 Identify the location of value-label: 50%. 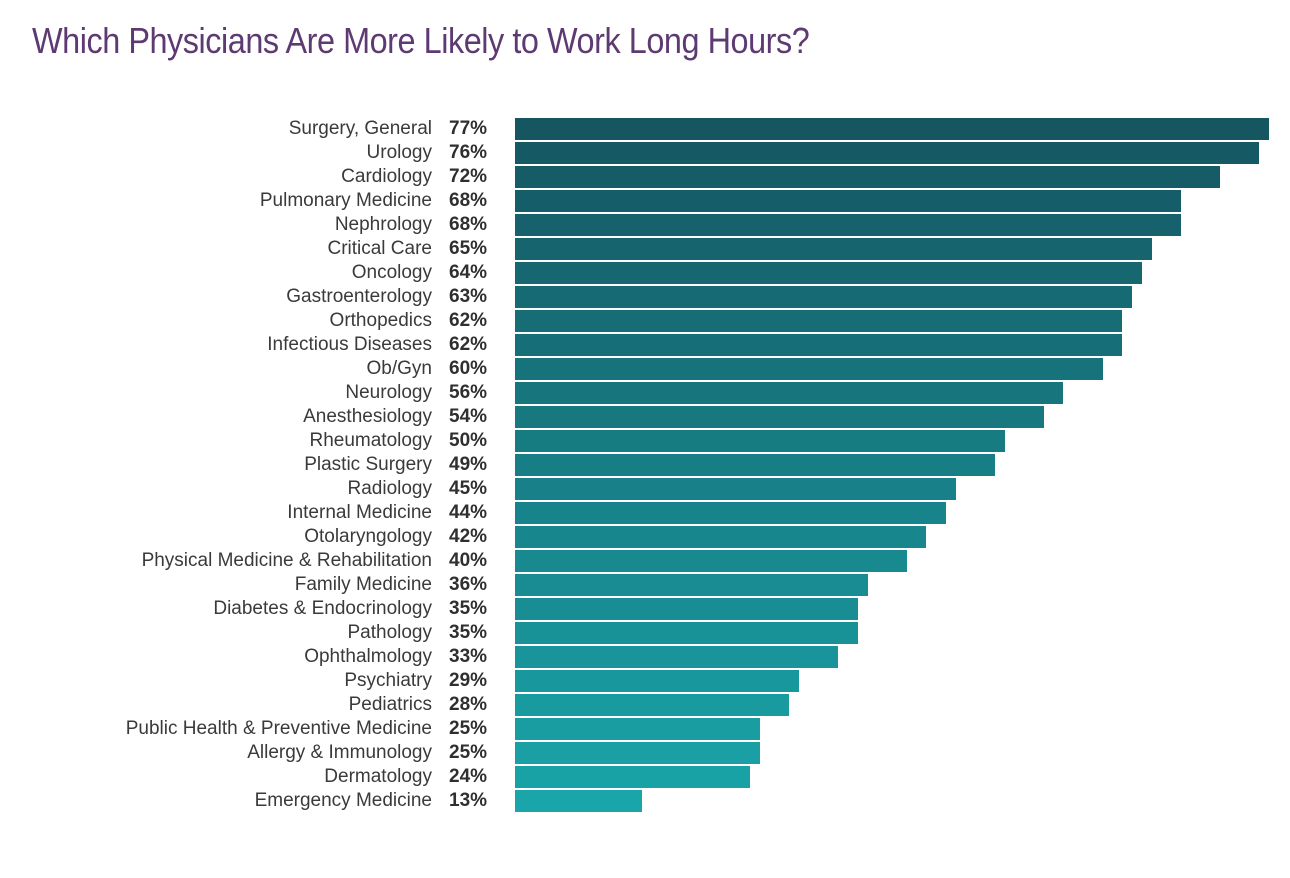
(468, 440).